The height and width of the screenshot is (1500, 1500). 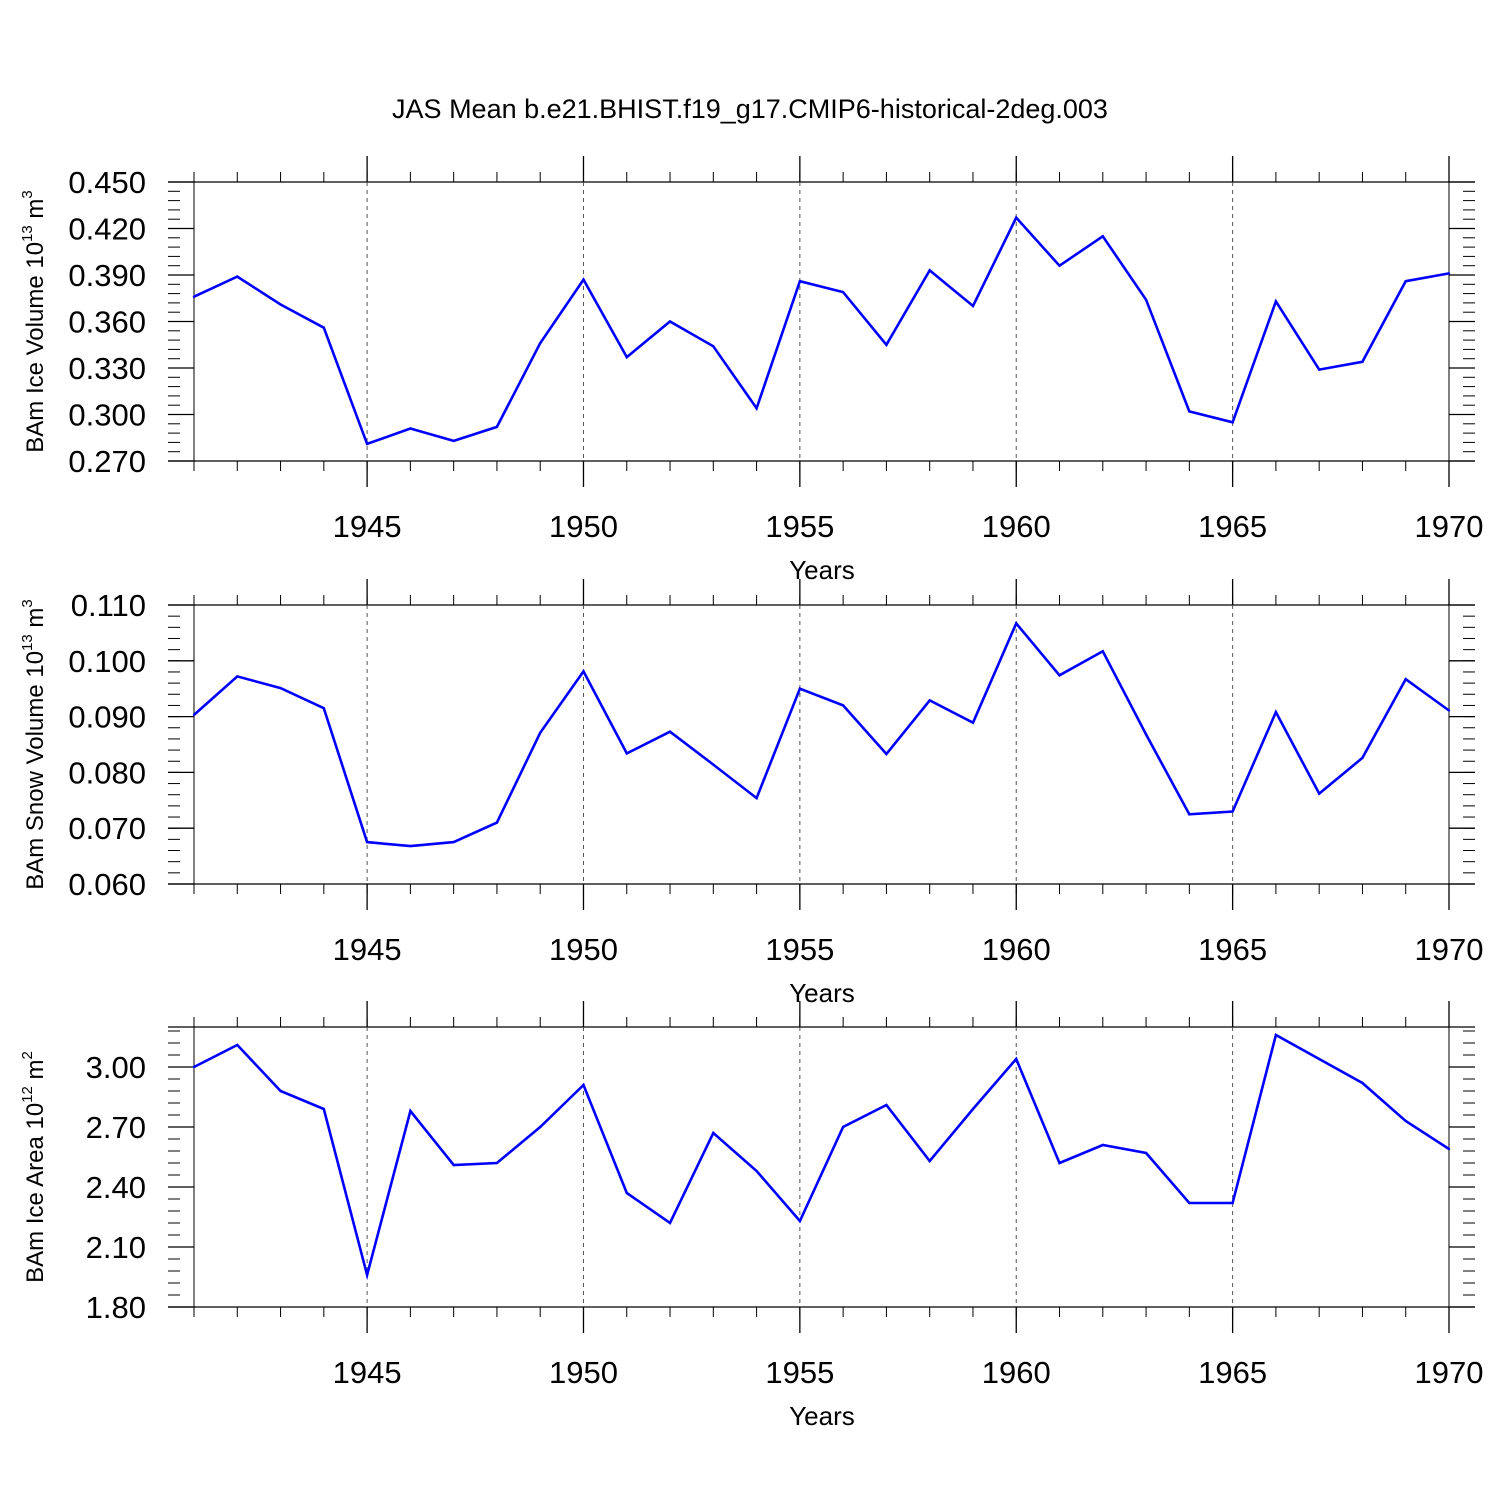 I want to click on y-axis-label: BAm Ice Area 1012 m2, so click(x=34, y=1167).